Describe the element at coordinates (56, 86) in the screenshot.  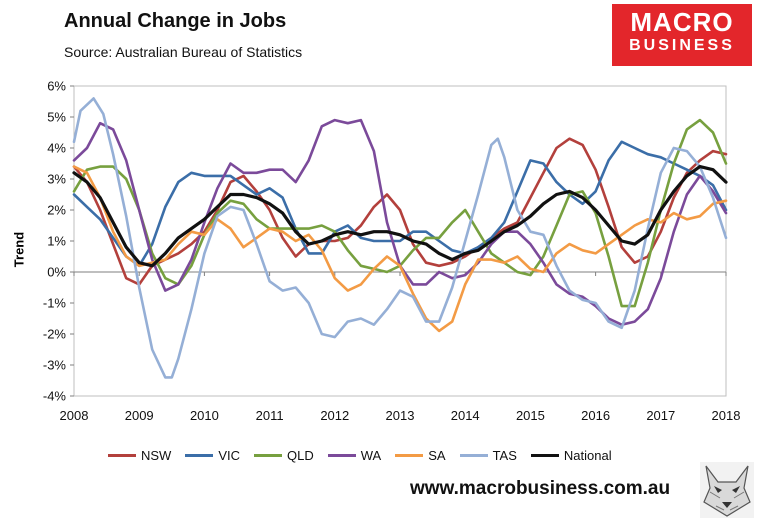
I see `y-tick-label: 6%` at that location.